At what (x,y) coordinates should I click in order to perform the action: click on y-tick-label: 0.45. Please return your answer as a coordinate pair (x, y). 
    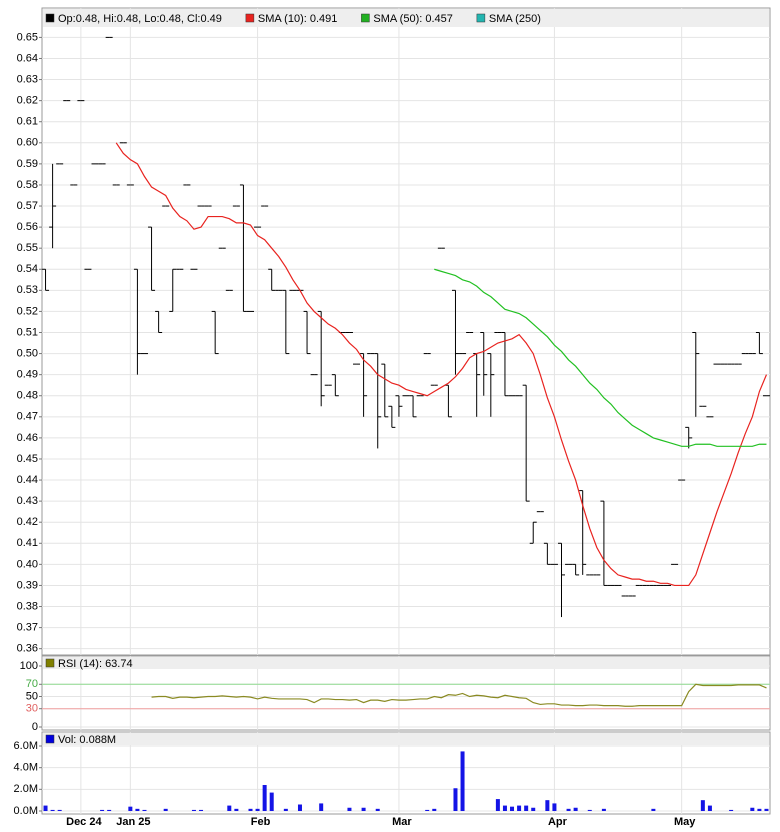
    Looking at the image, I should click on (27, 459).